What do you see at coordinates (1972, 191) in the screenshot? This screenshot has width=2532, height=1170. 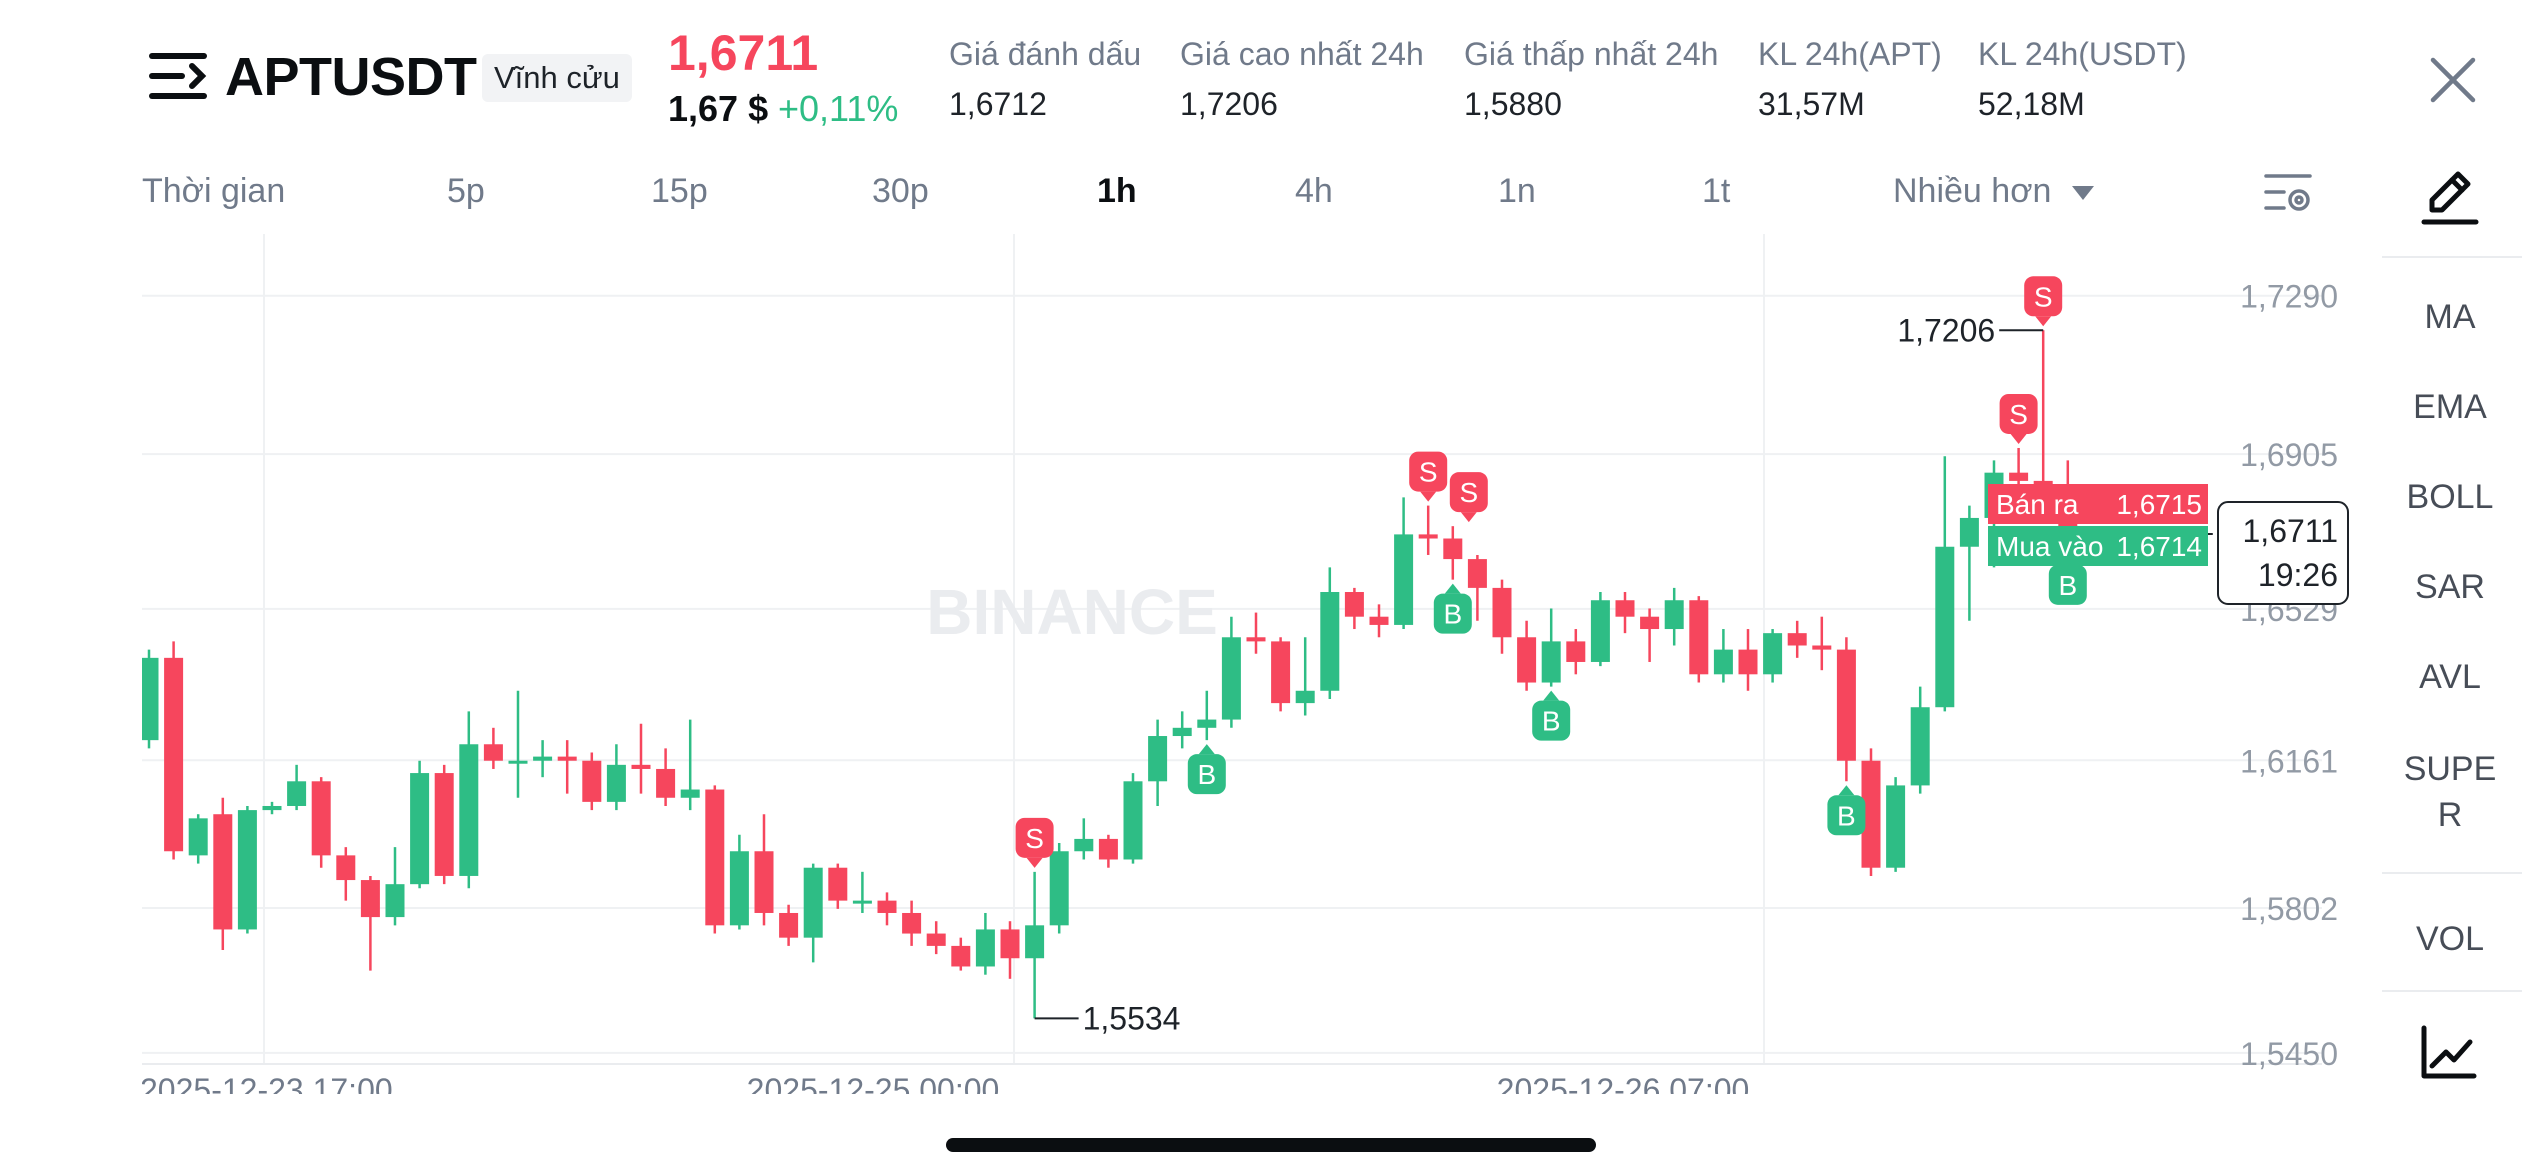 I see `more-timeframes-button: Nhiều hơn` at bounding box center [1972, 191].